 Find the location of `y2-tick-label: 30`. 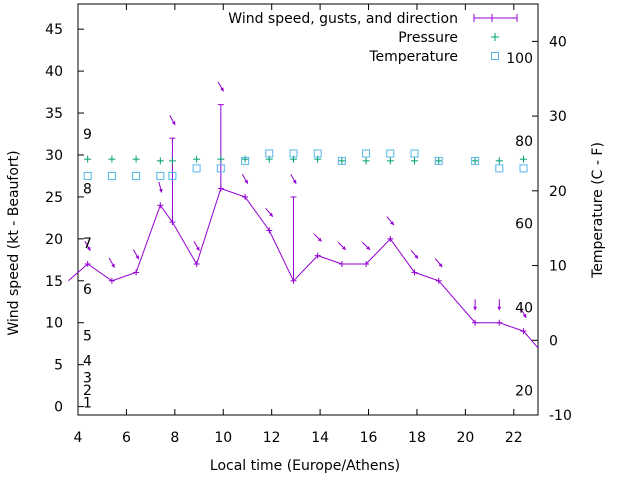

y2-tick-label: 30 is located at coordinates (558, 117).